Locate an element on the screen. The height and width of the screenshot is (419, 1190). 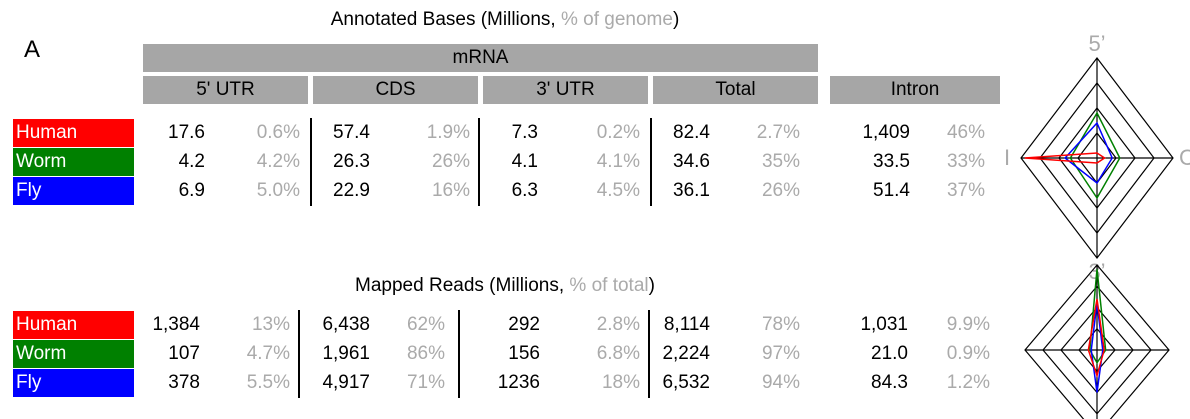
value-cell: 156 is located at coordinates (524, 353).